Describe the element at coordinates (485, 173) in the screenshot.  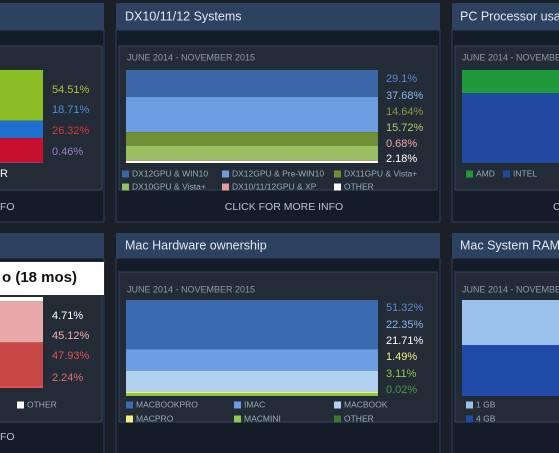
I see `legend-label: AMD` at that location.